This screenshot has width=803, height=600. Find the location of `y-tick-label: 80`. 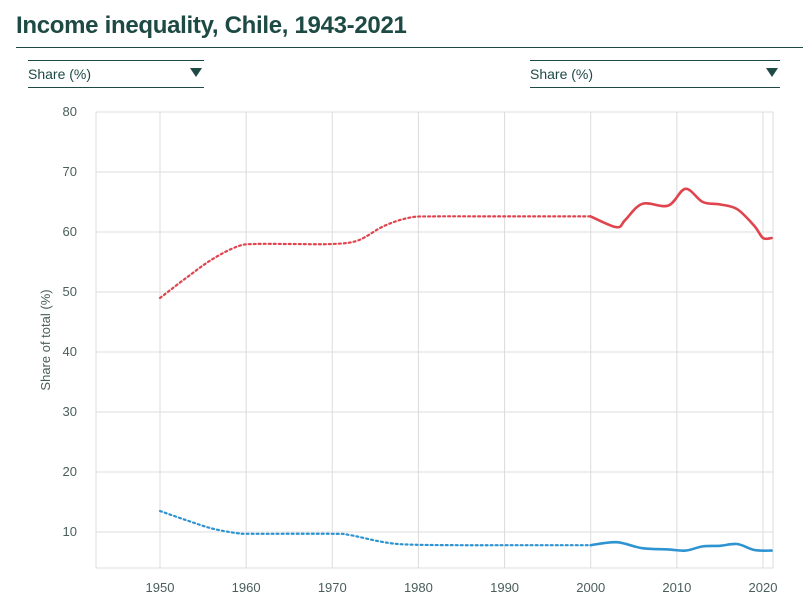

y-tick-label: 80 is located at coordinates (70, 111).